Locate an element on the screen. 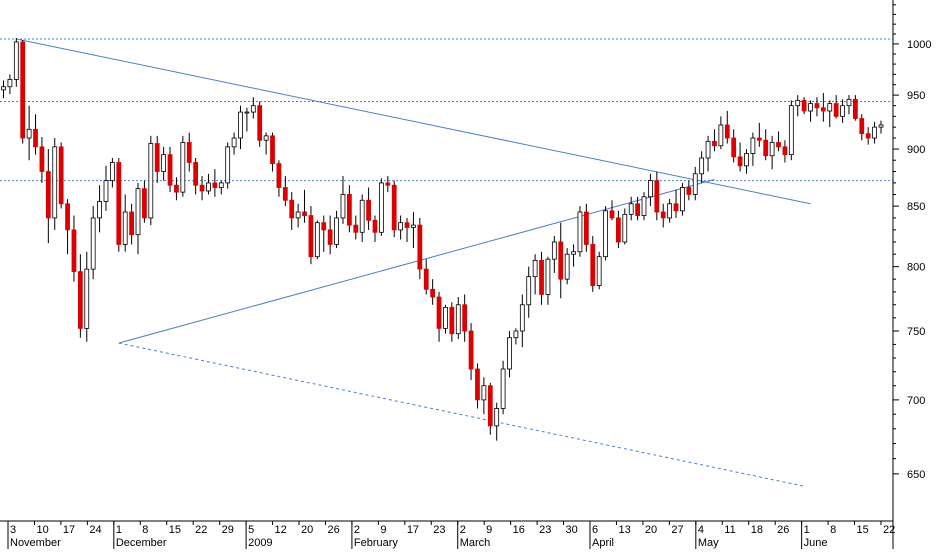 This screenshot has width=941, height=554. x-day-label: 8 is located at coordinates (145, 530).